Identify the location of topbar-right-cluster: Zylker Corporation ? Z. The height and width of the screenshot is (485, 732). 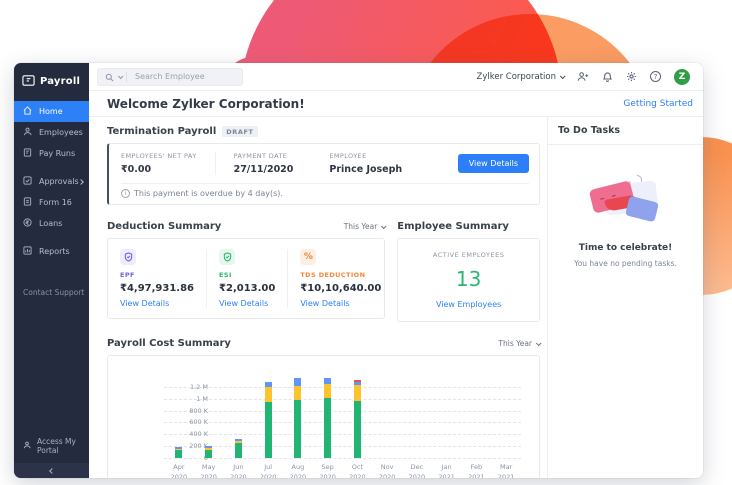
(583, 76).